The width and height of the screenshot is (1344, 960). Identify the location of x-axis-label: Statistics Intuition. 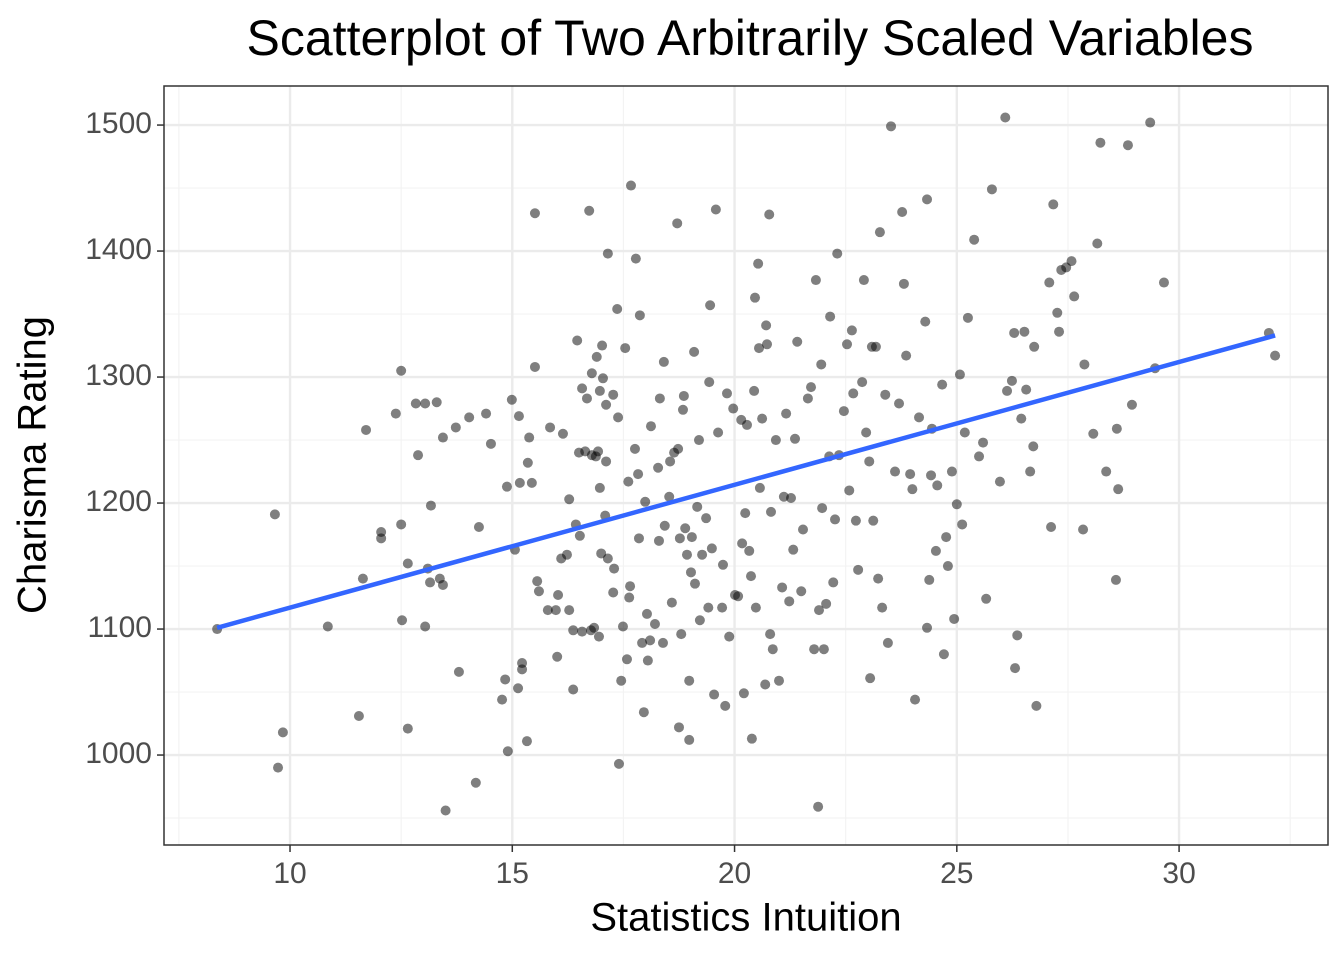
(745, 918).